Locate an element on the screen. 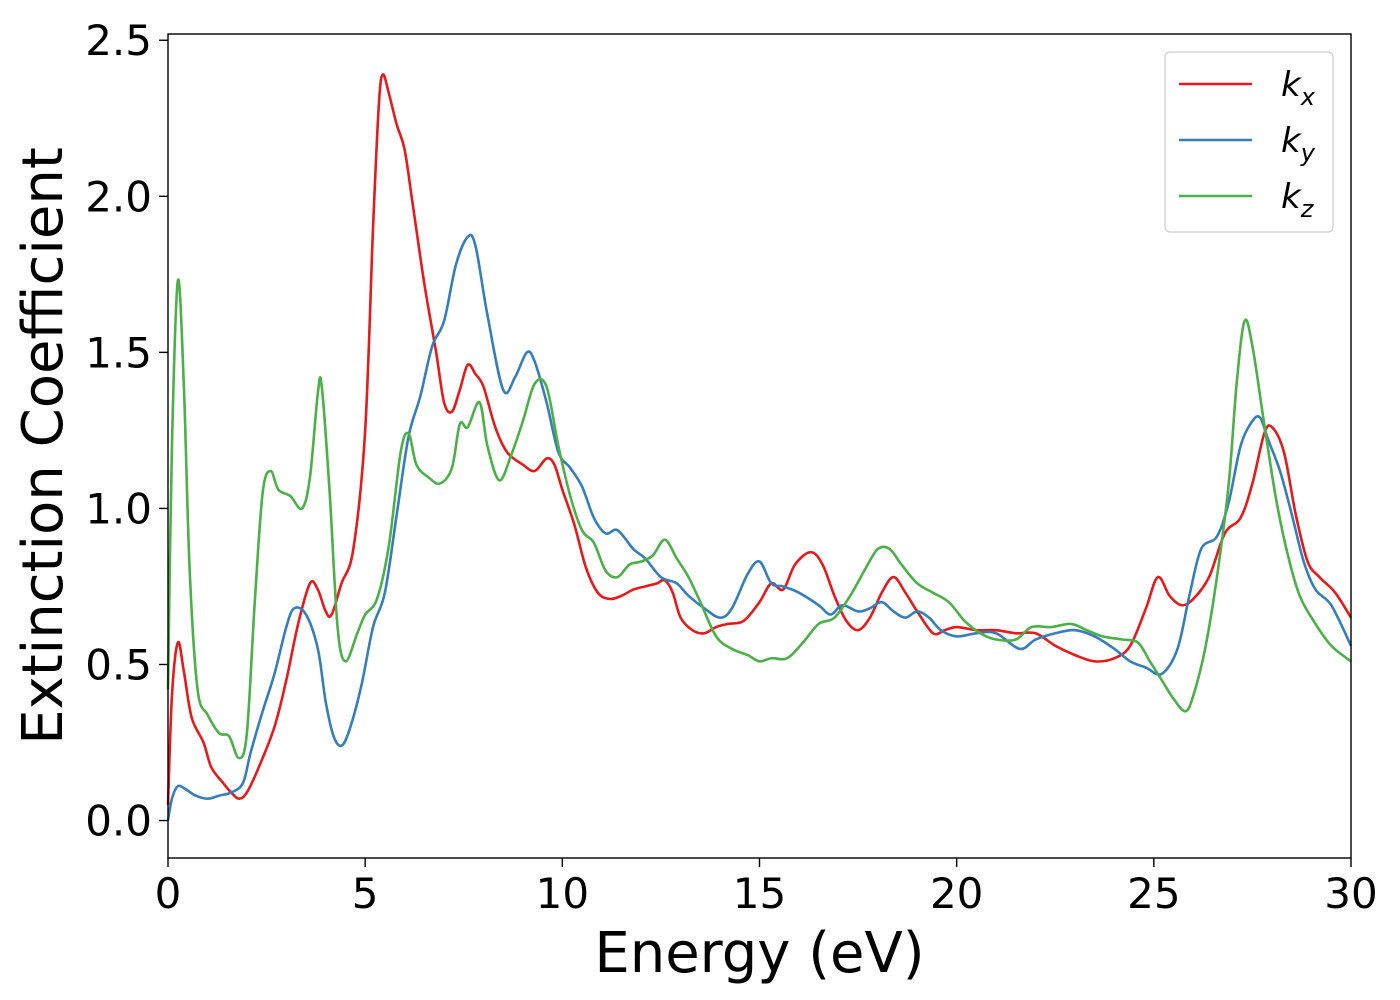  x-tick-label: 25 is located at coordinates (1153, 893).